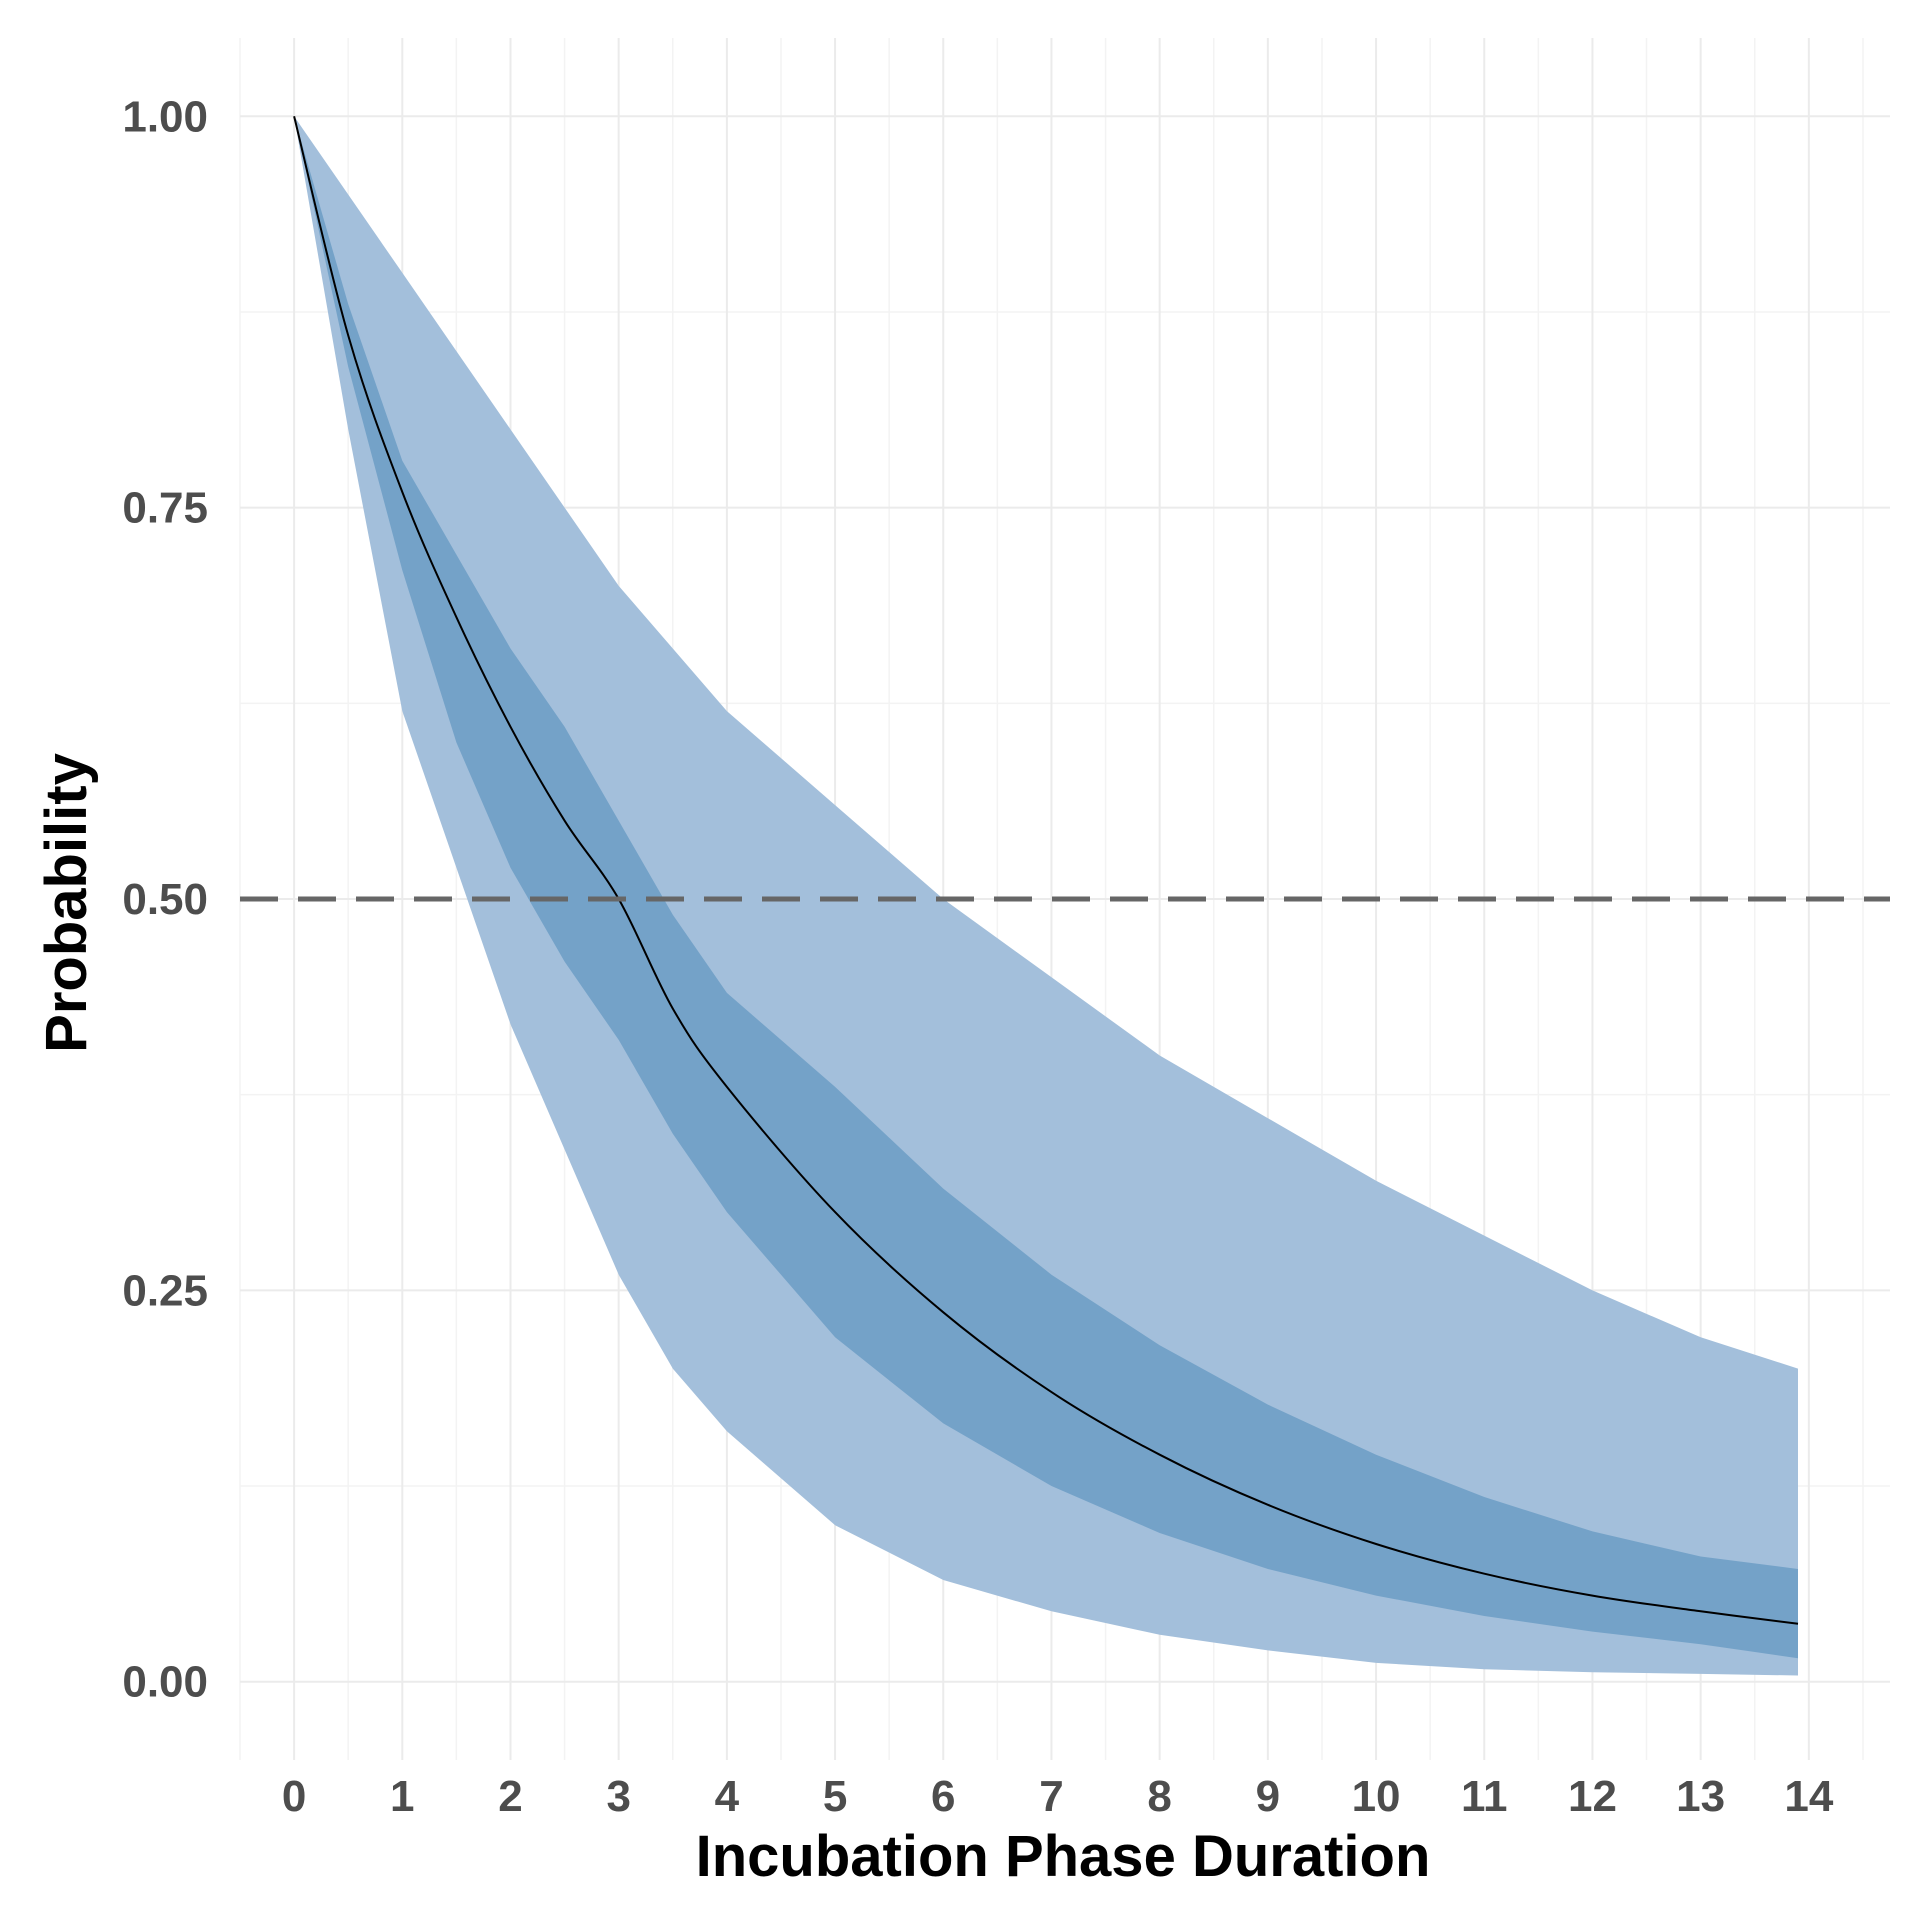 The width and height of the screenshot is (1920, 1920). What do you see at coordinates (165, 116) in the screenshot?
I see `y-tick-label: 1.00` at bounding box center [165, 116].